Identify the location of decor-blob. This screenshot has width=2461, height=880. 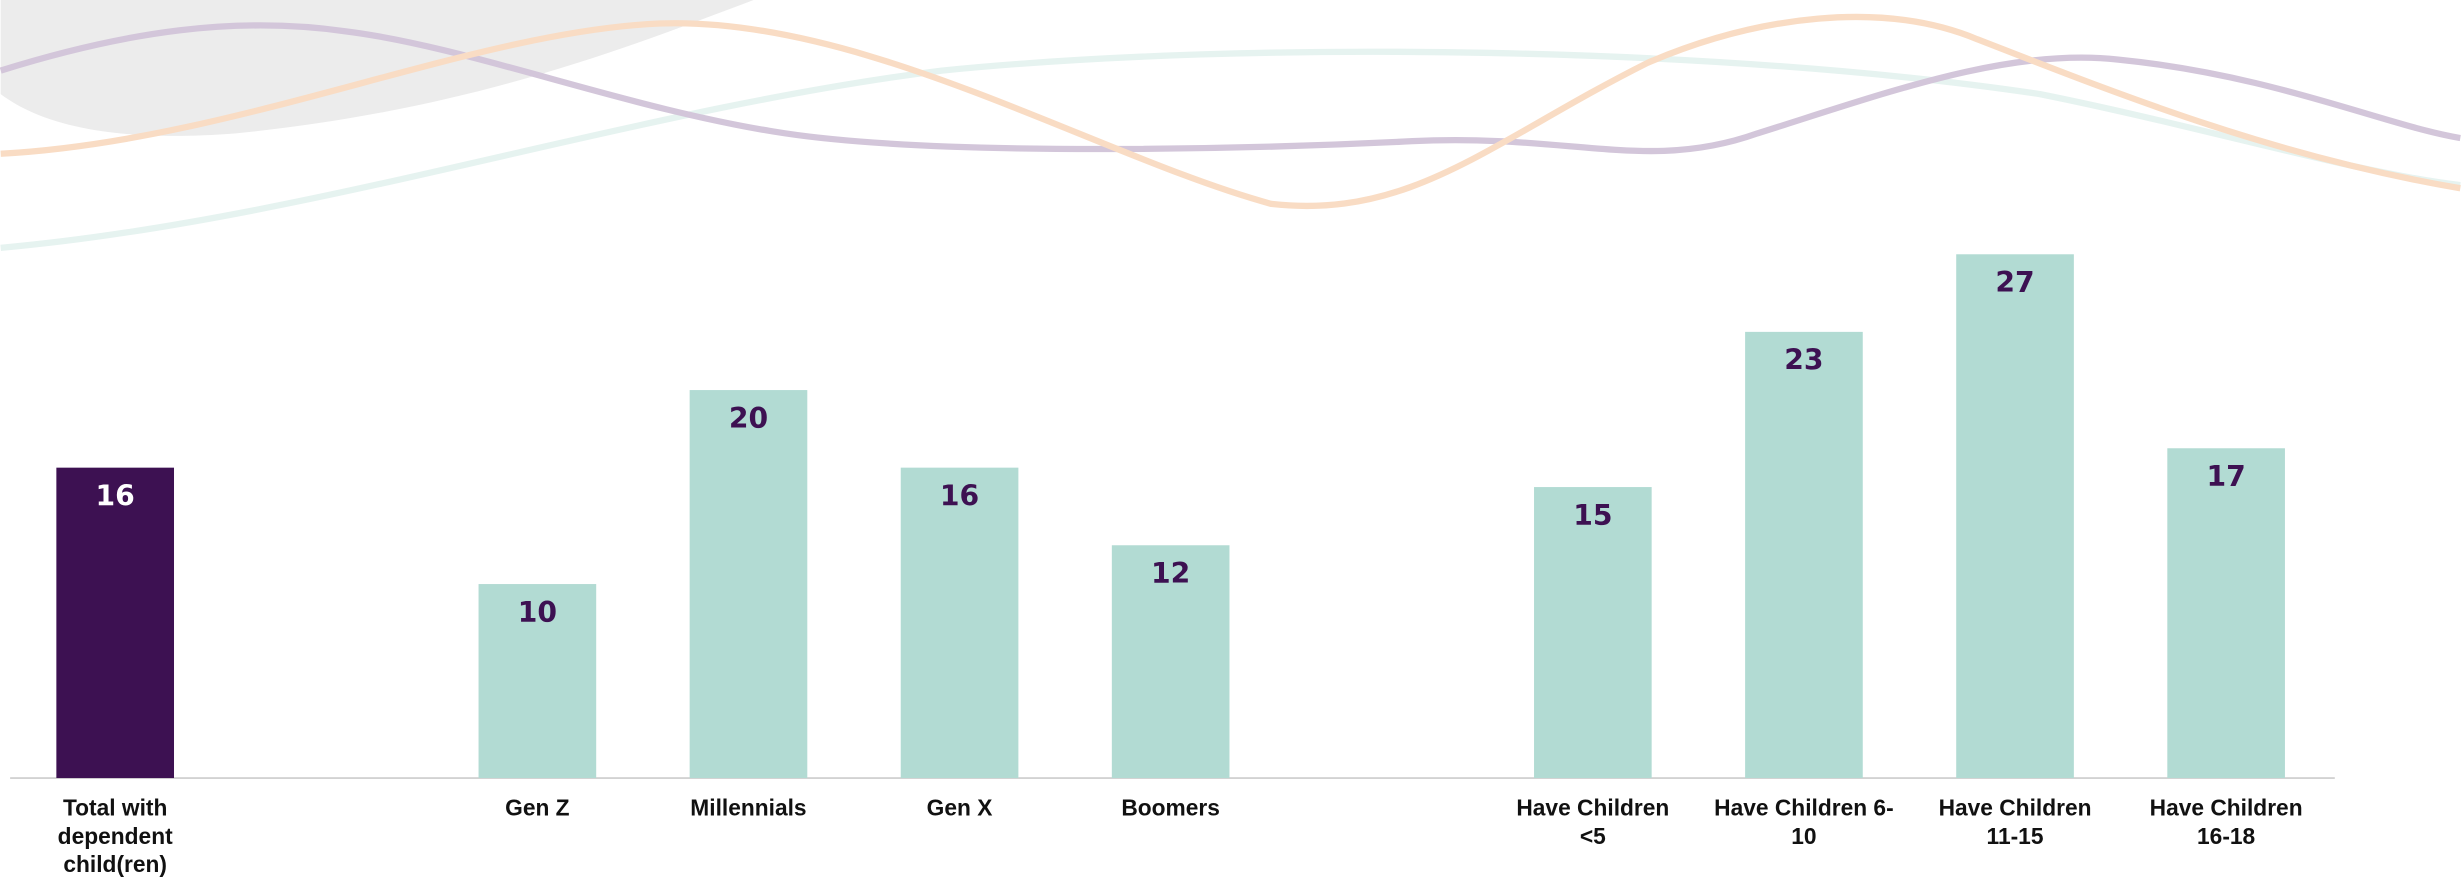
(377, 68).